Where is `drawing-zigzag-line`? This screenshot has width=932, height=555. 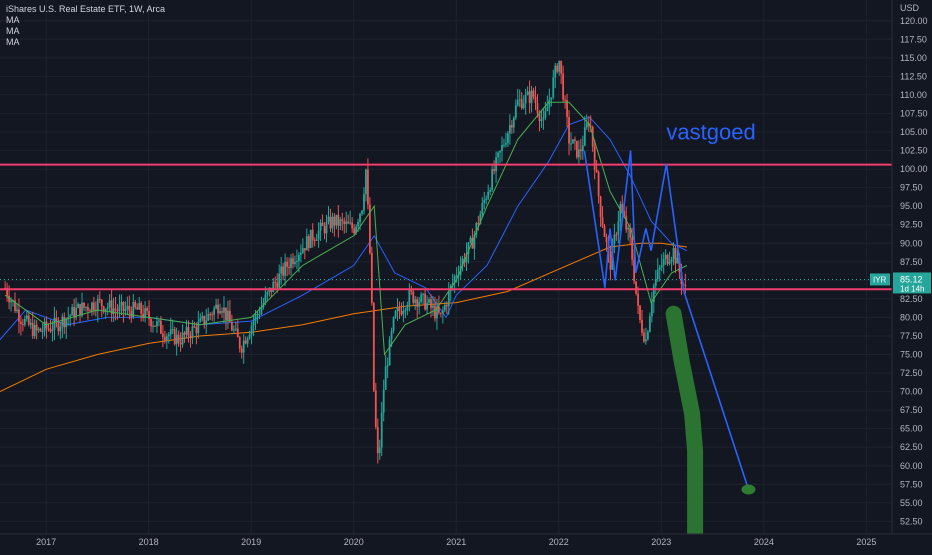 drawing-zigzag-line is located at coordinates (666, 320).